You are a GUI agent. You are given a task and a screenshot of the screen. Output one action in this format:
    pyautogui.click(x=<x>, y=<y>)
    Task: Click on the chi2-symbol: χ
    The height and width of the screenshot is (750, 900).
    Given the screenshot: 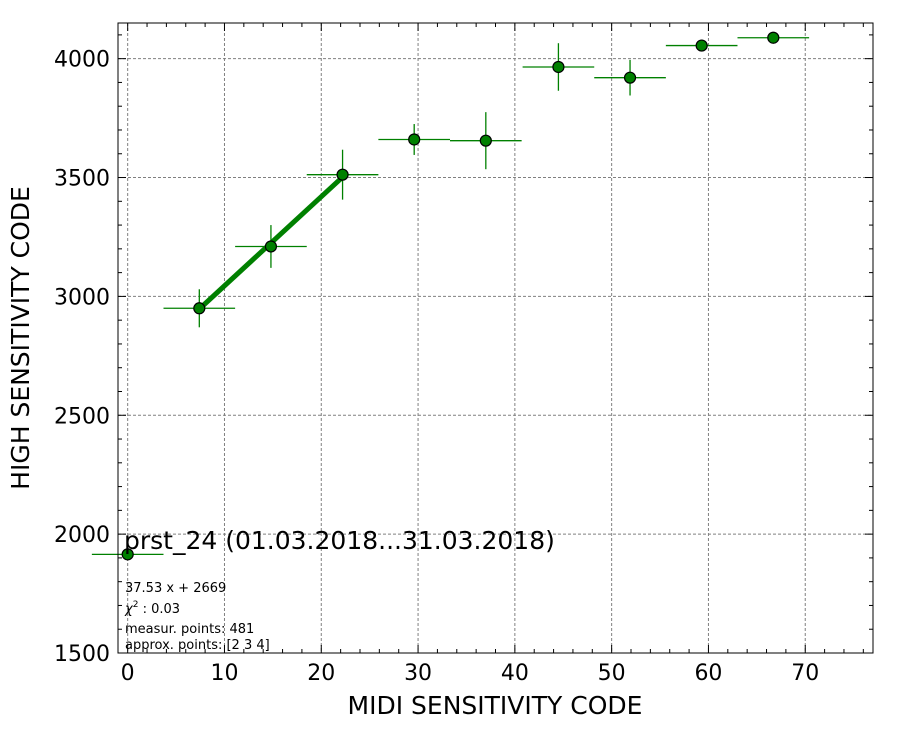 What is the action you would take?
    pyautogui.click(x=129, y=609)
    